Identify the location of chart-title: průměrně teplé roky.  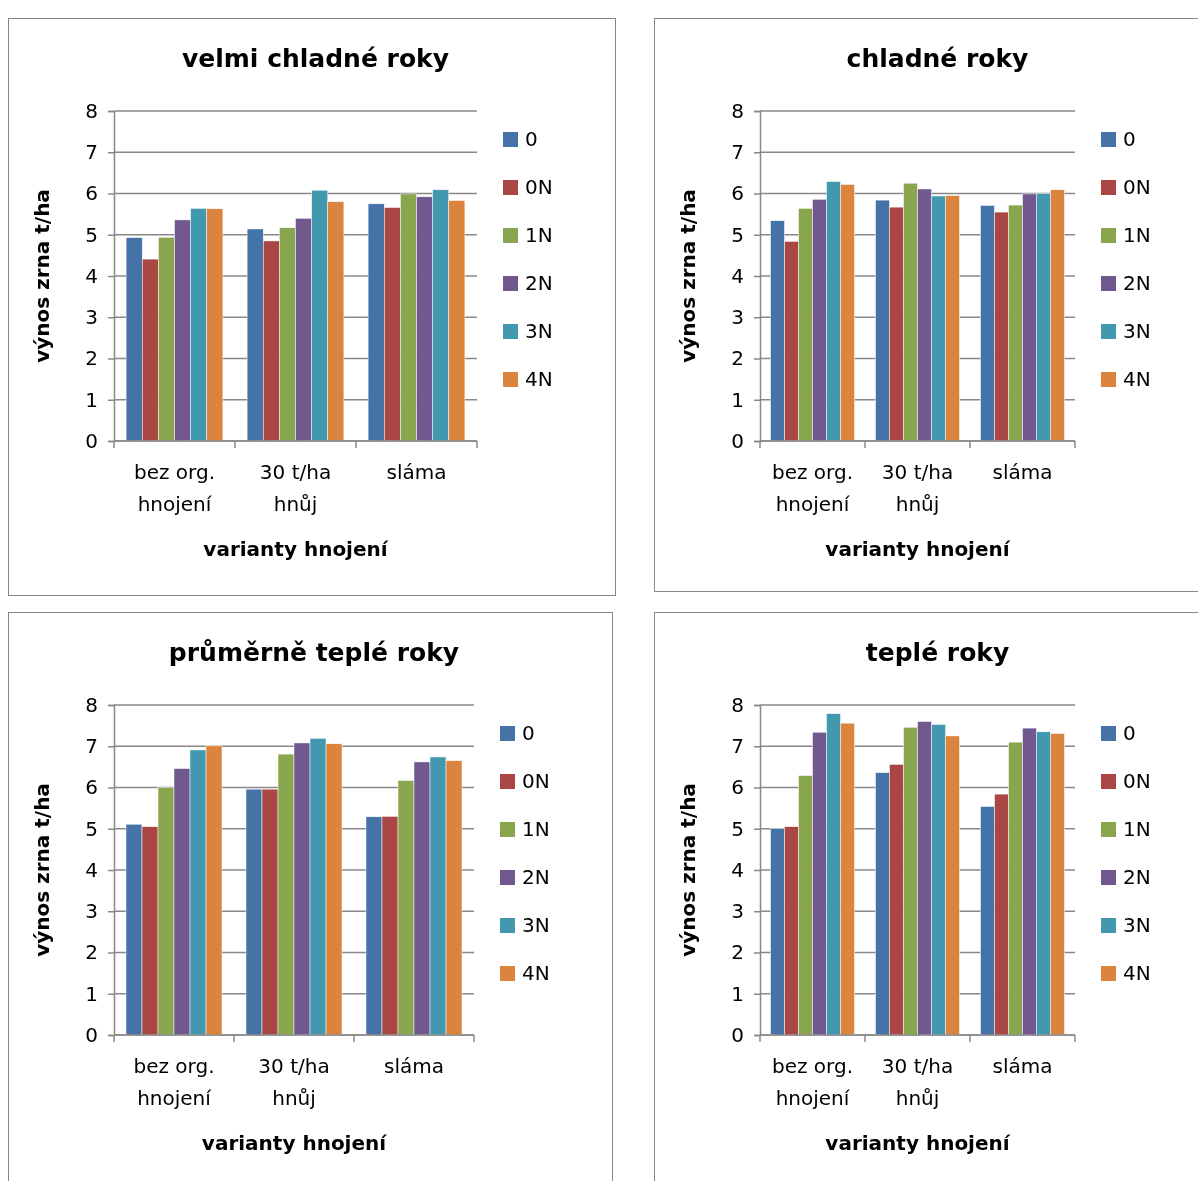
(314, 652).